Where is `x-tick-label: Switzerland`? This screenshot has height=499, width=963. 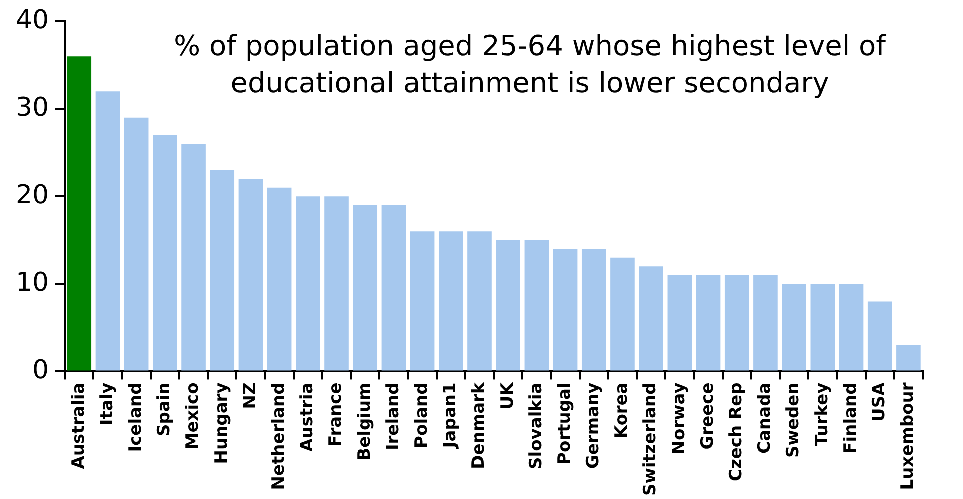 x-tick-label: Switzerland is located at coordinates (650, 439).